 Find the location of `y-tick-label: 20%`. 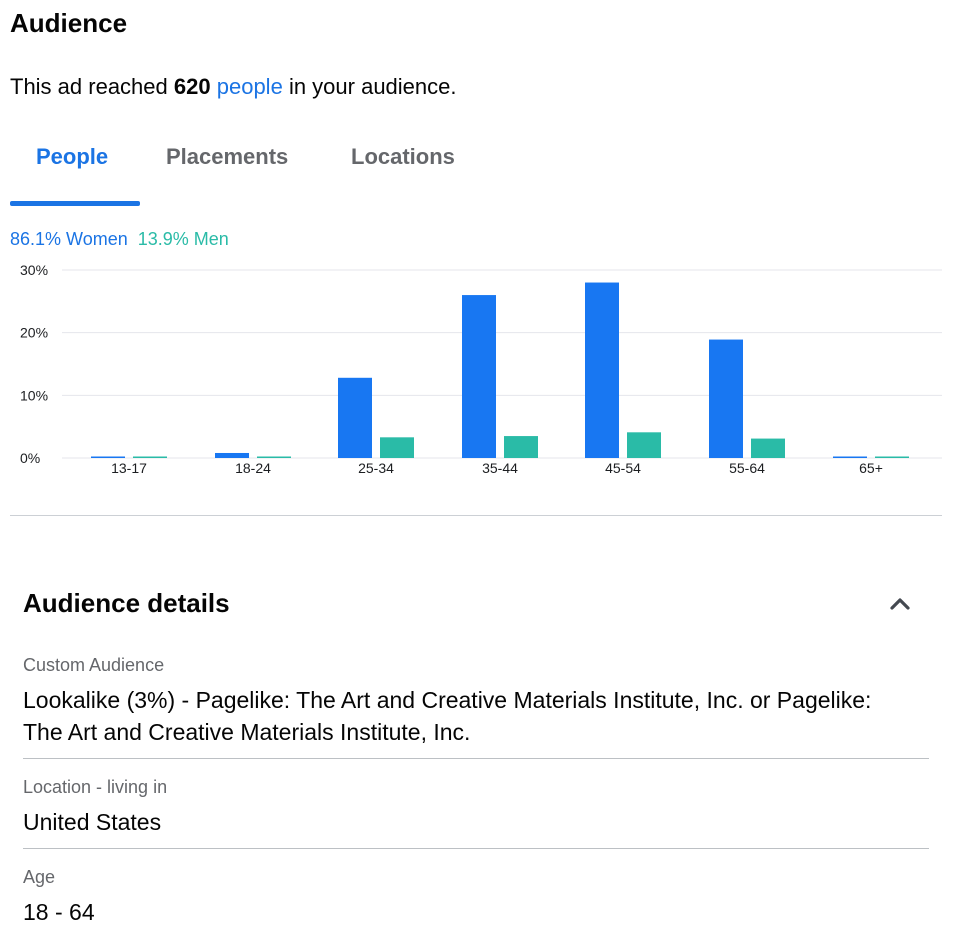

y-tick-label: 20% is located at coordinates (34, 333).